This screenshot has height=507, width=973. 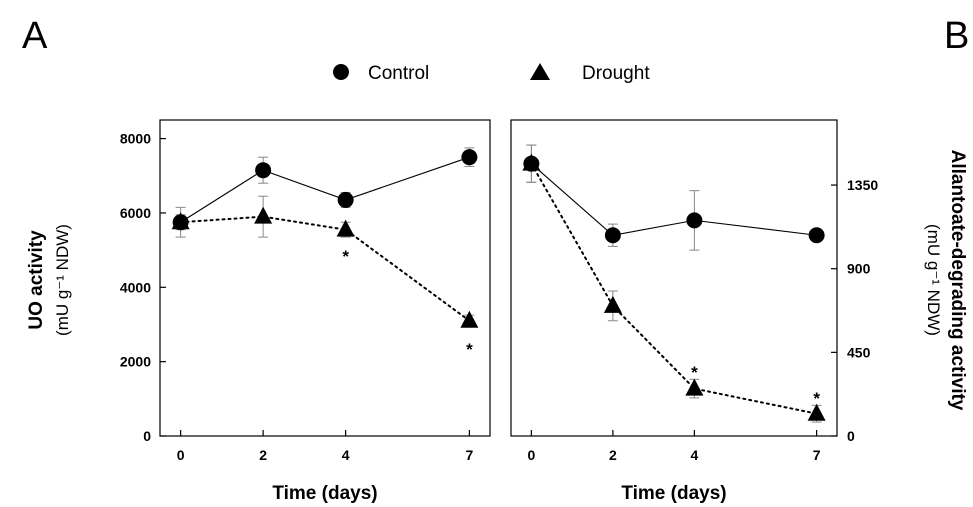 I want to click on panel-b-x-tick-label: 7, so click(x=817, y=455).